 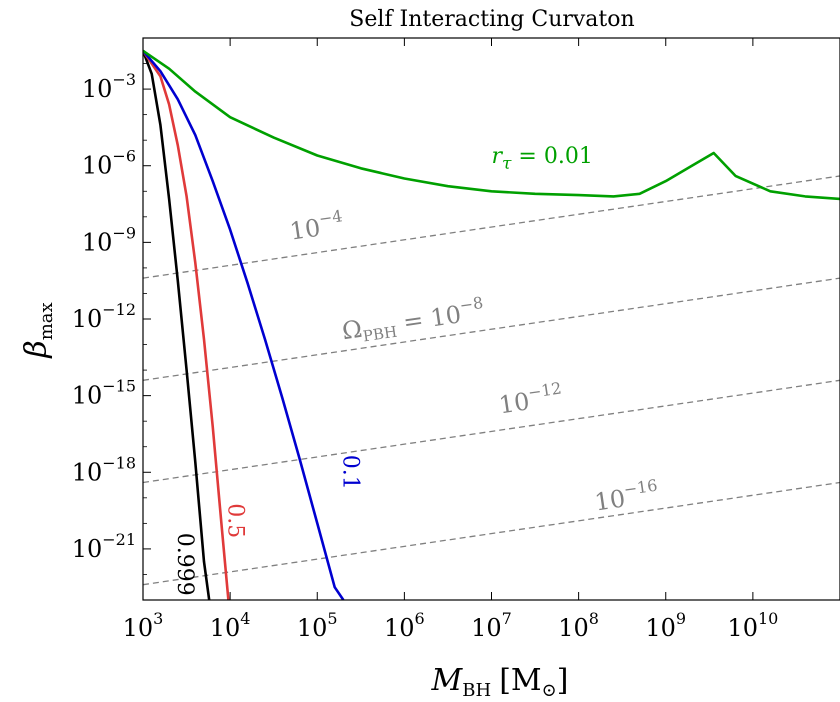 What do you see at coordinates (317, 625) in the screenshot?
I see `x-tick-label-2: 10⁵` at bounding box center [317, 625].